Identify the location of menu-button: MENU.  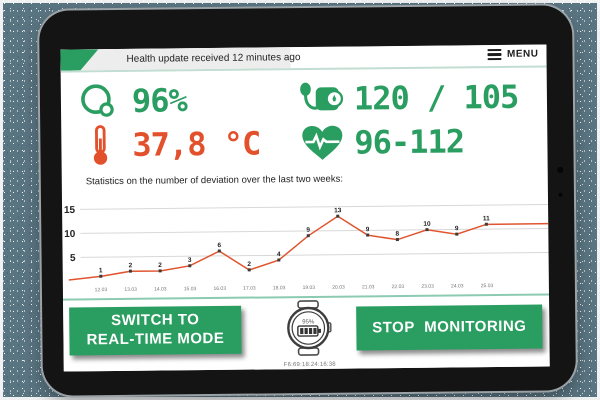
(512, 54).